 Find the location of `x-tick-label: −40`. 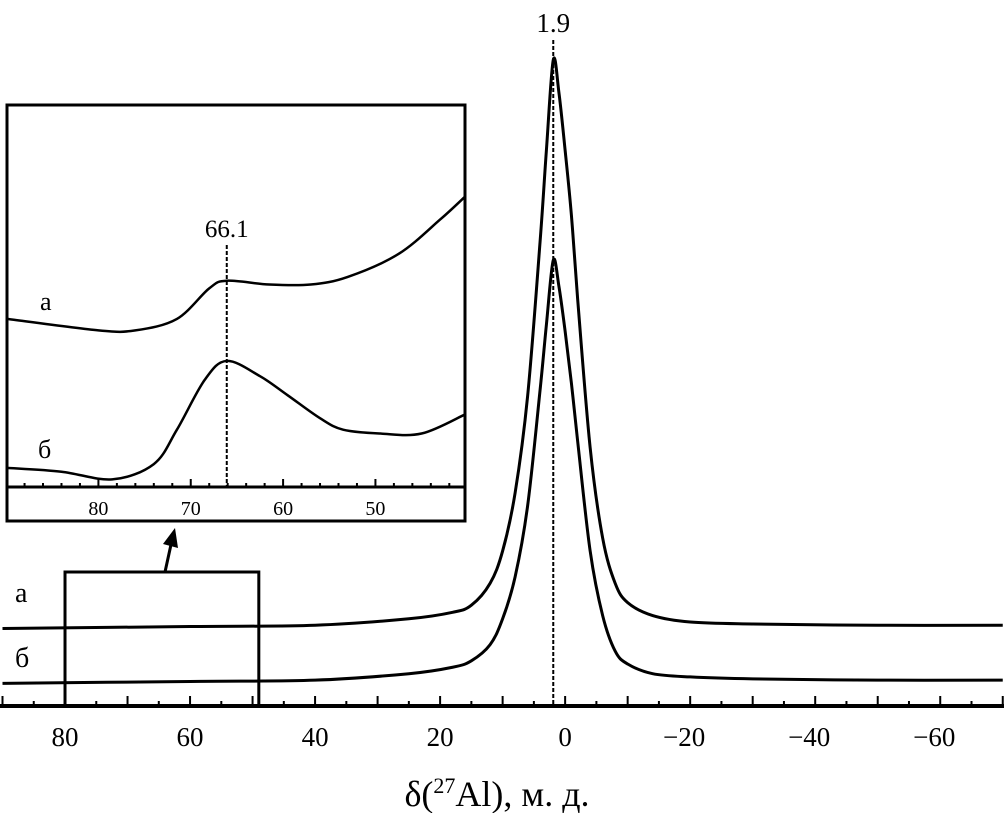

x-tick-label: −40 is located at coordinates (809, 737).